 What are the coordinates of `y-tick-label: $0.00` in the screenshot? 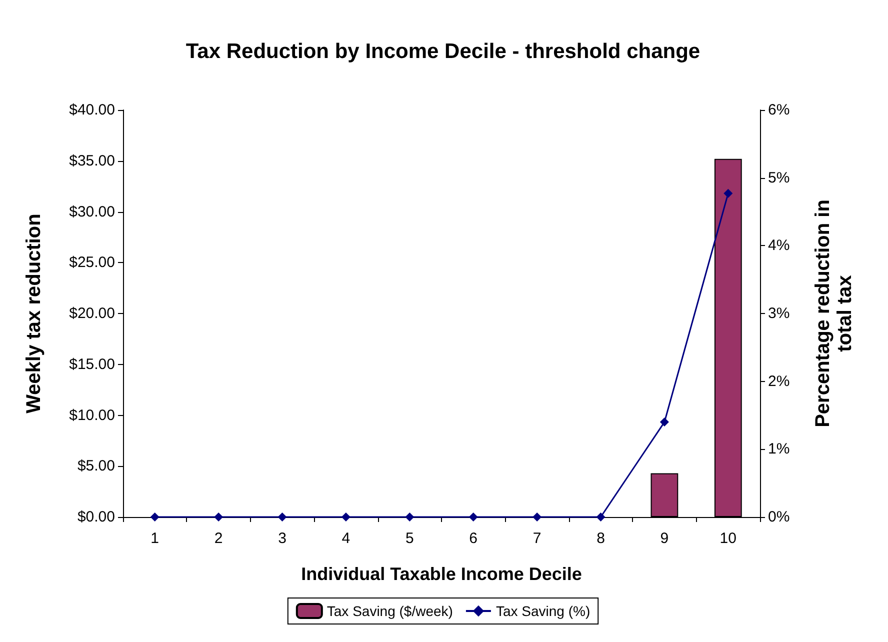 It's located at (96, 517).